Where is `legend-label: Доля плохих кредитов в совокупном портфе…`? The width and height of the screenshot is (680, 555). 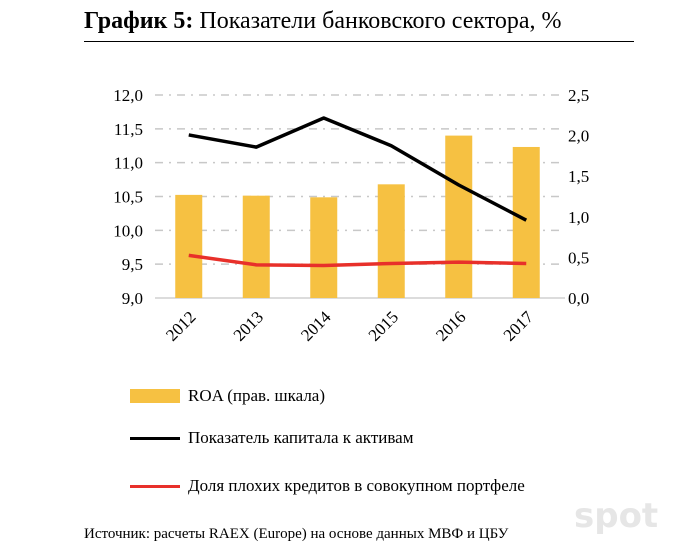
legend-label: Доля плохих кредитов в совокупном портфе… is located at coordinates (356, 485).